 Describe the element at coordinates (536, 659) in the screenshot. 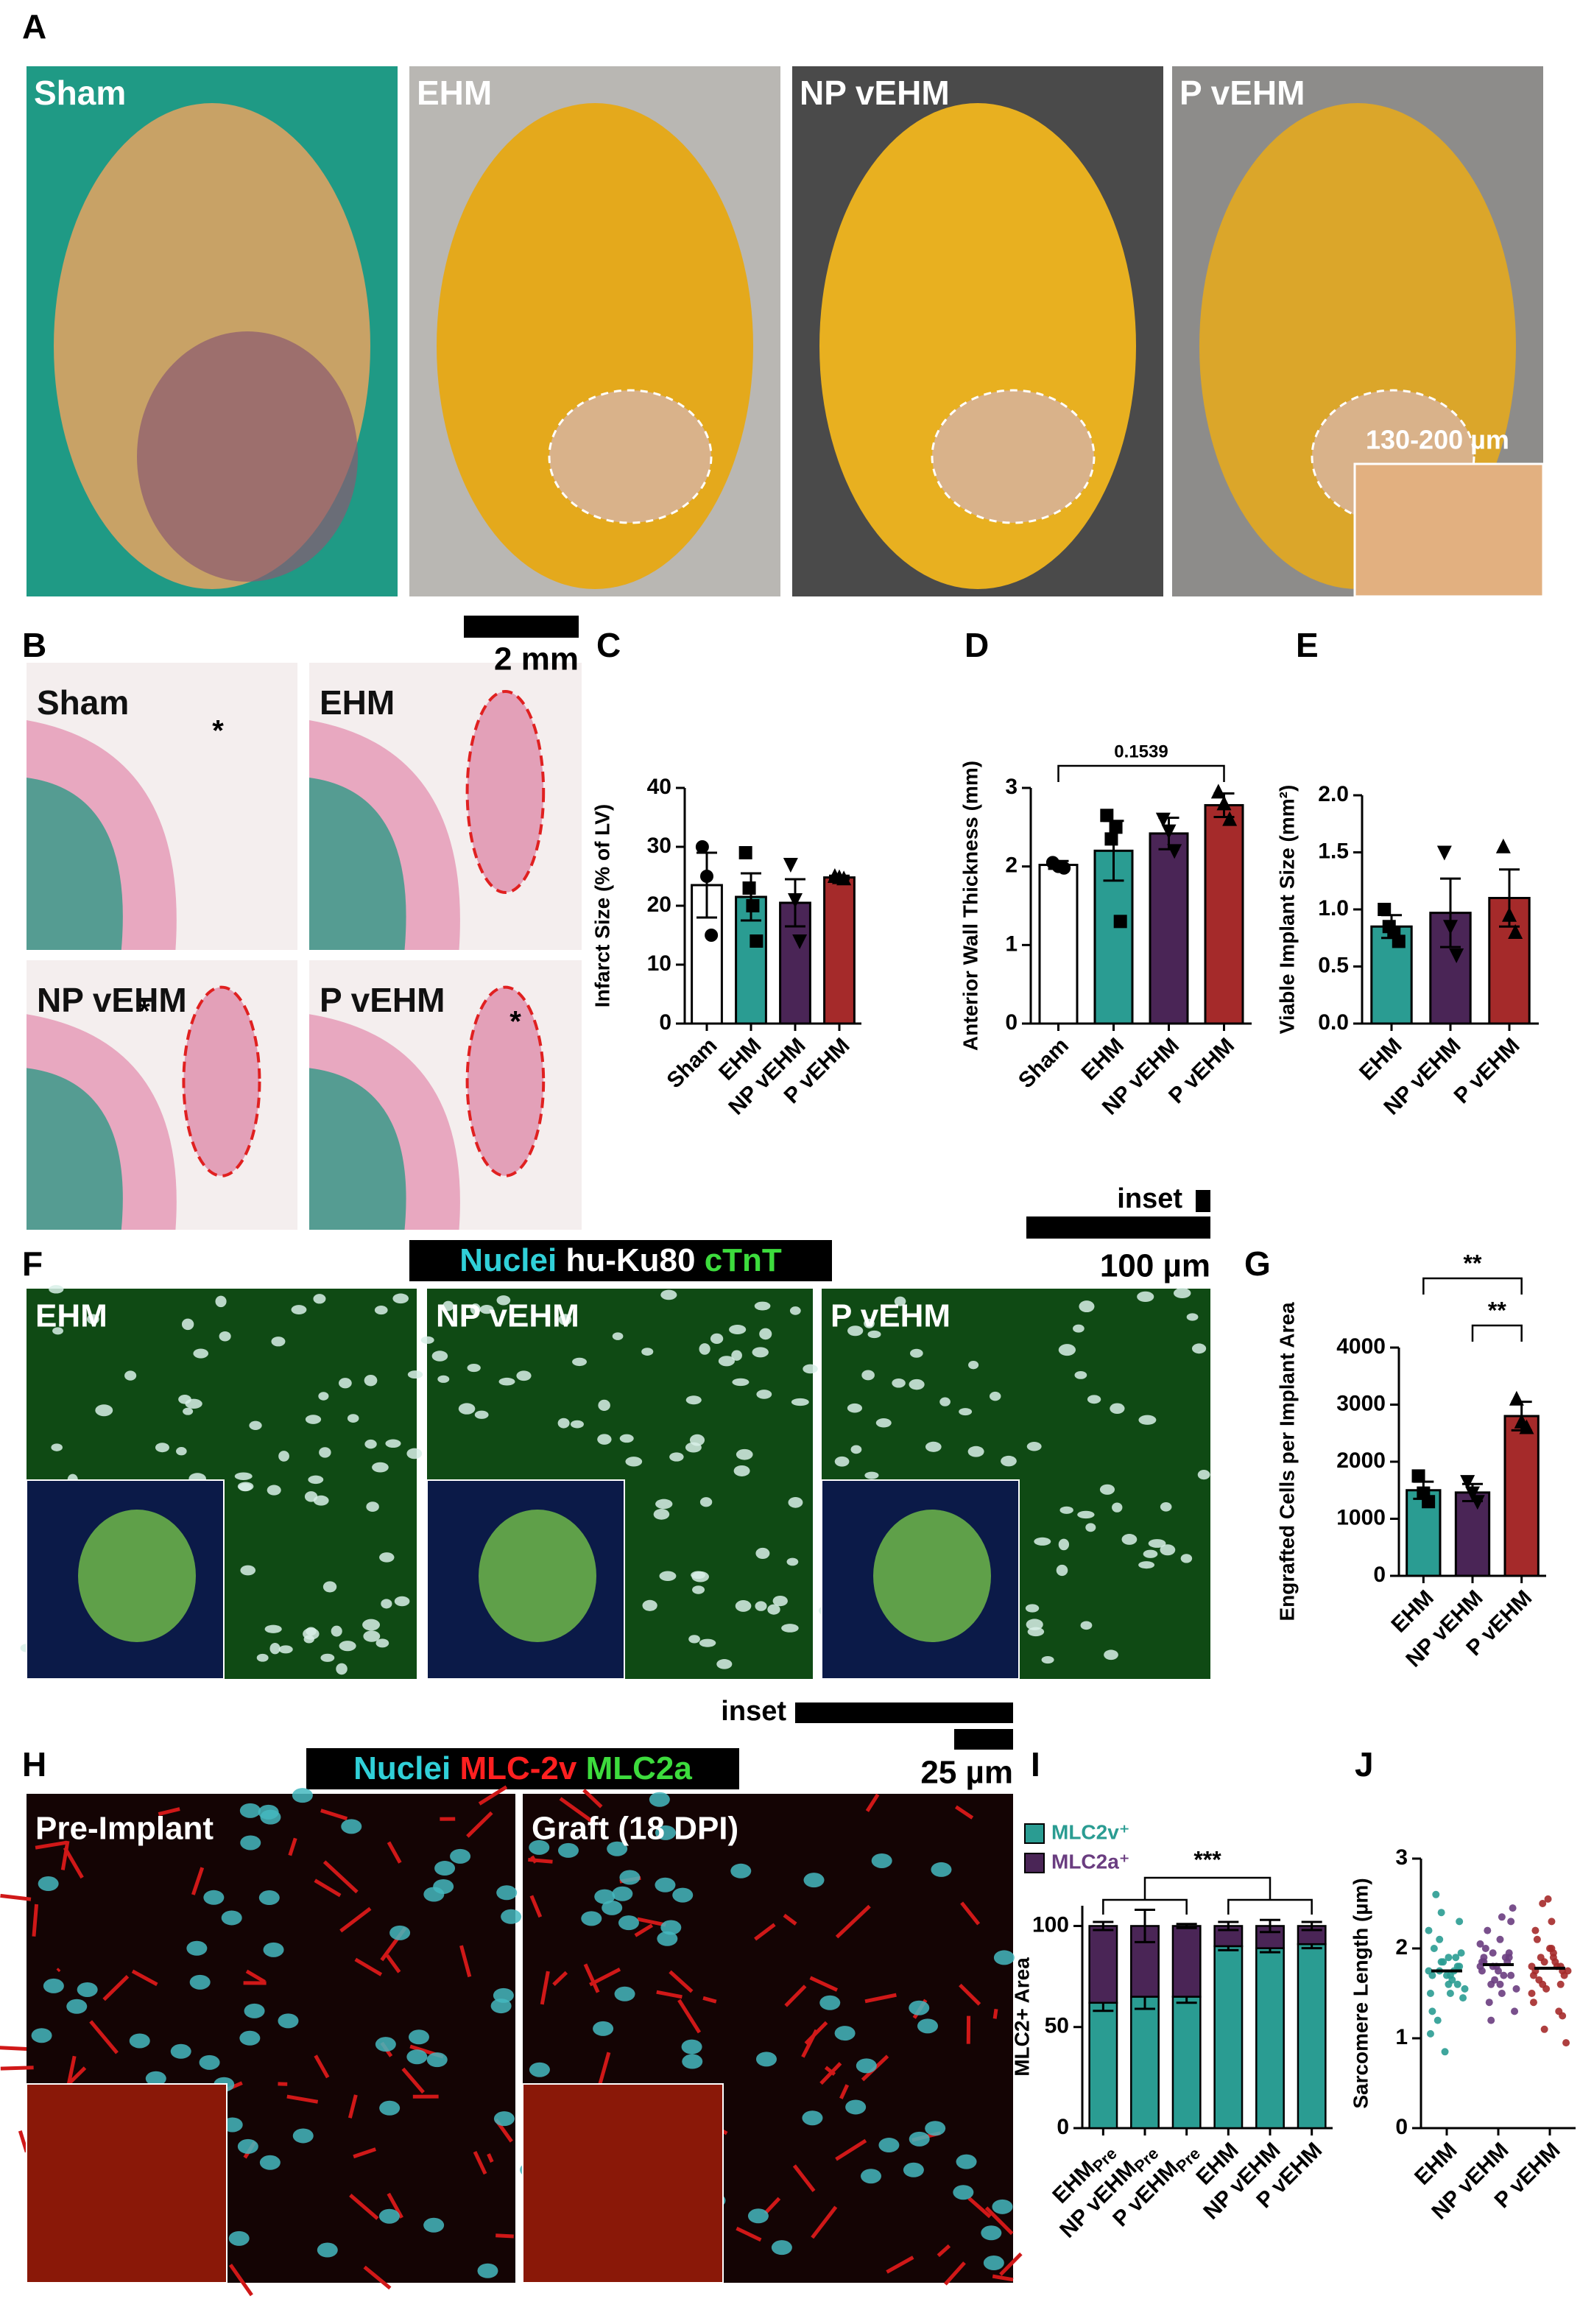

I see `scale-label: 2 mm` at that location.